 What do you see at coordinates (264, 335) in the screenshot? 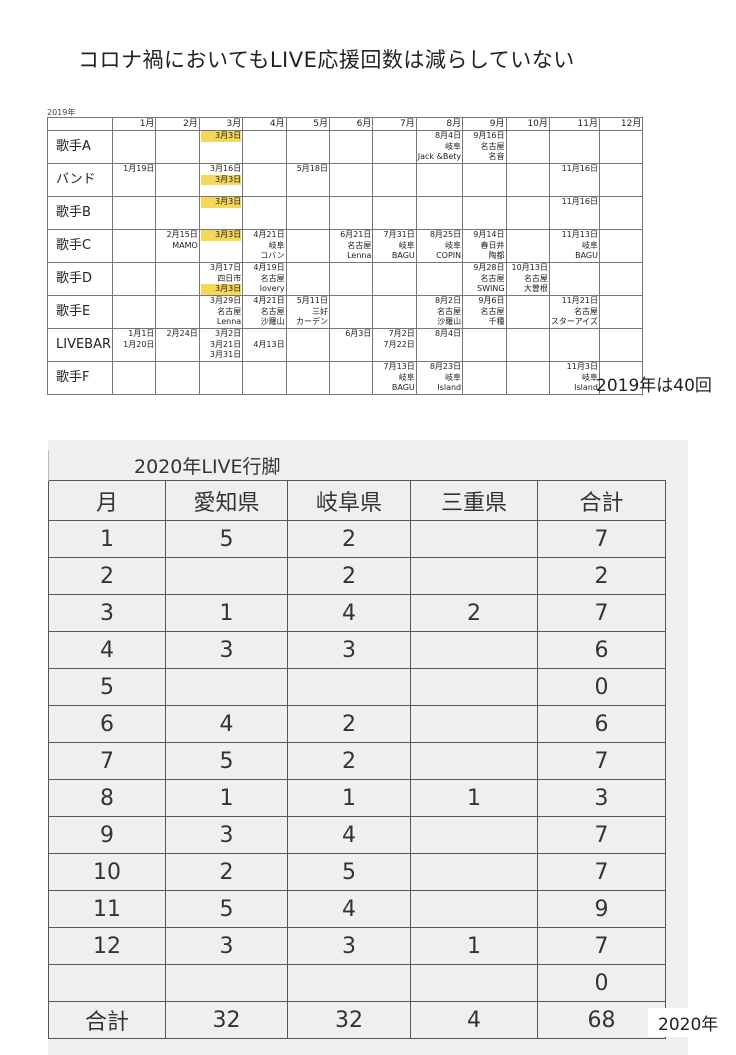
I see `cell-line` at bounding box center [264, 335].